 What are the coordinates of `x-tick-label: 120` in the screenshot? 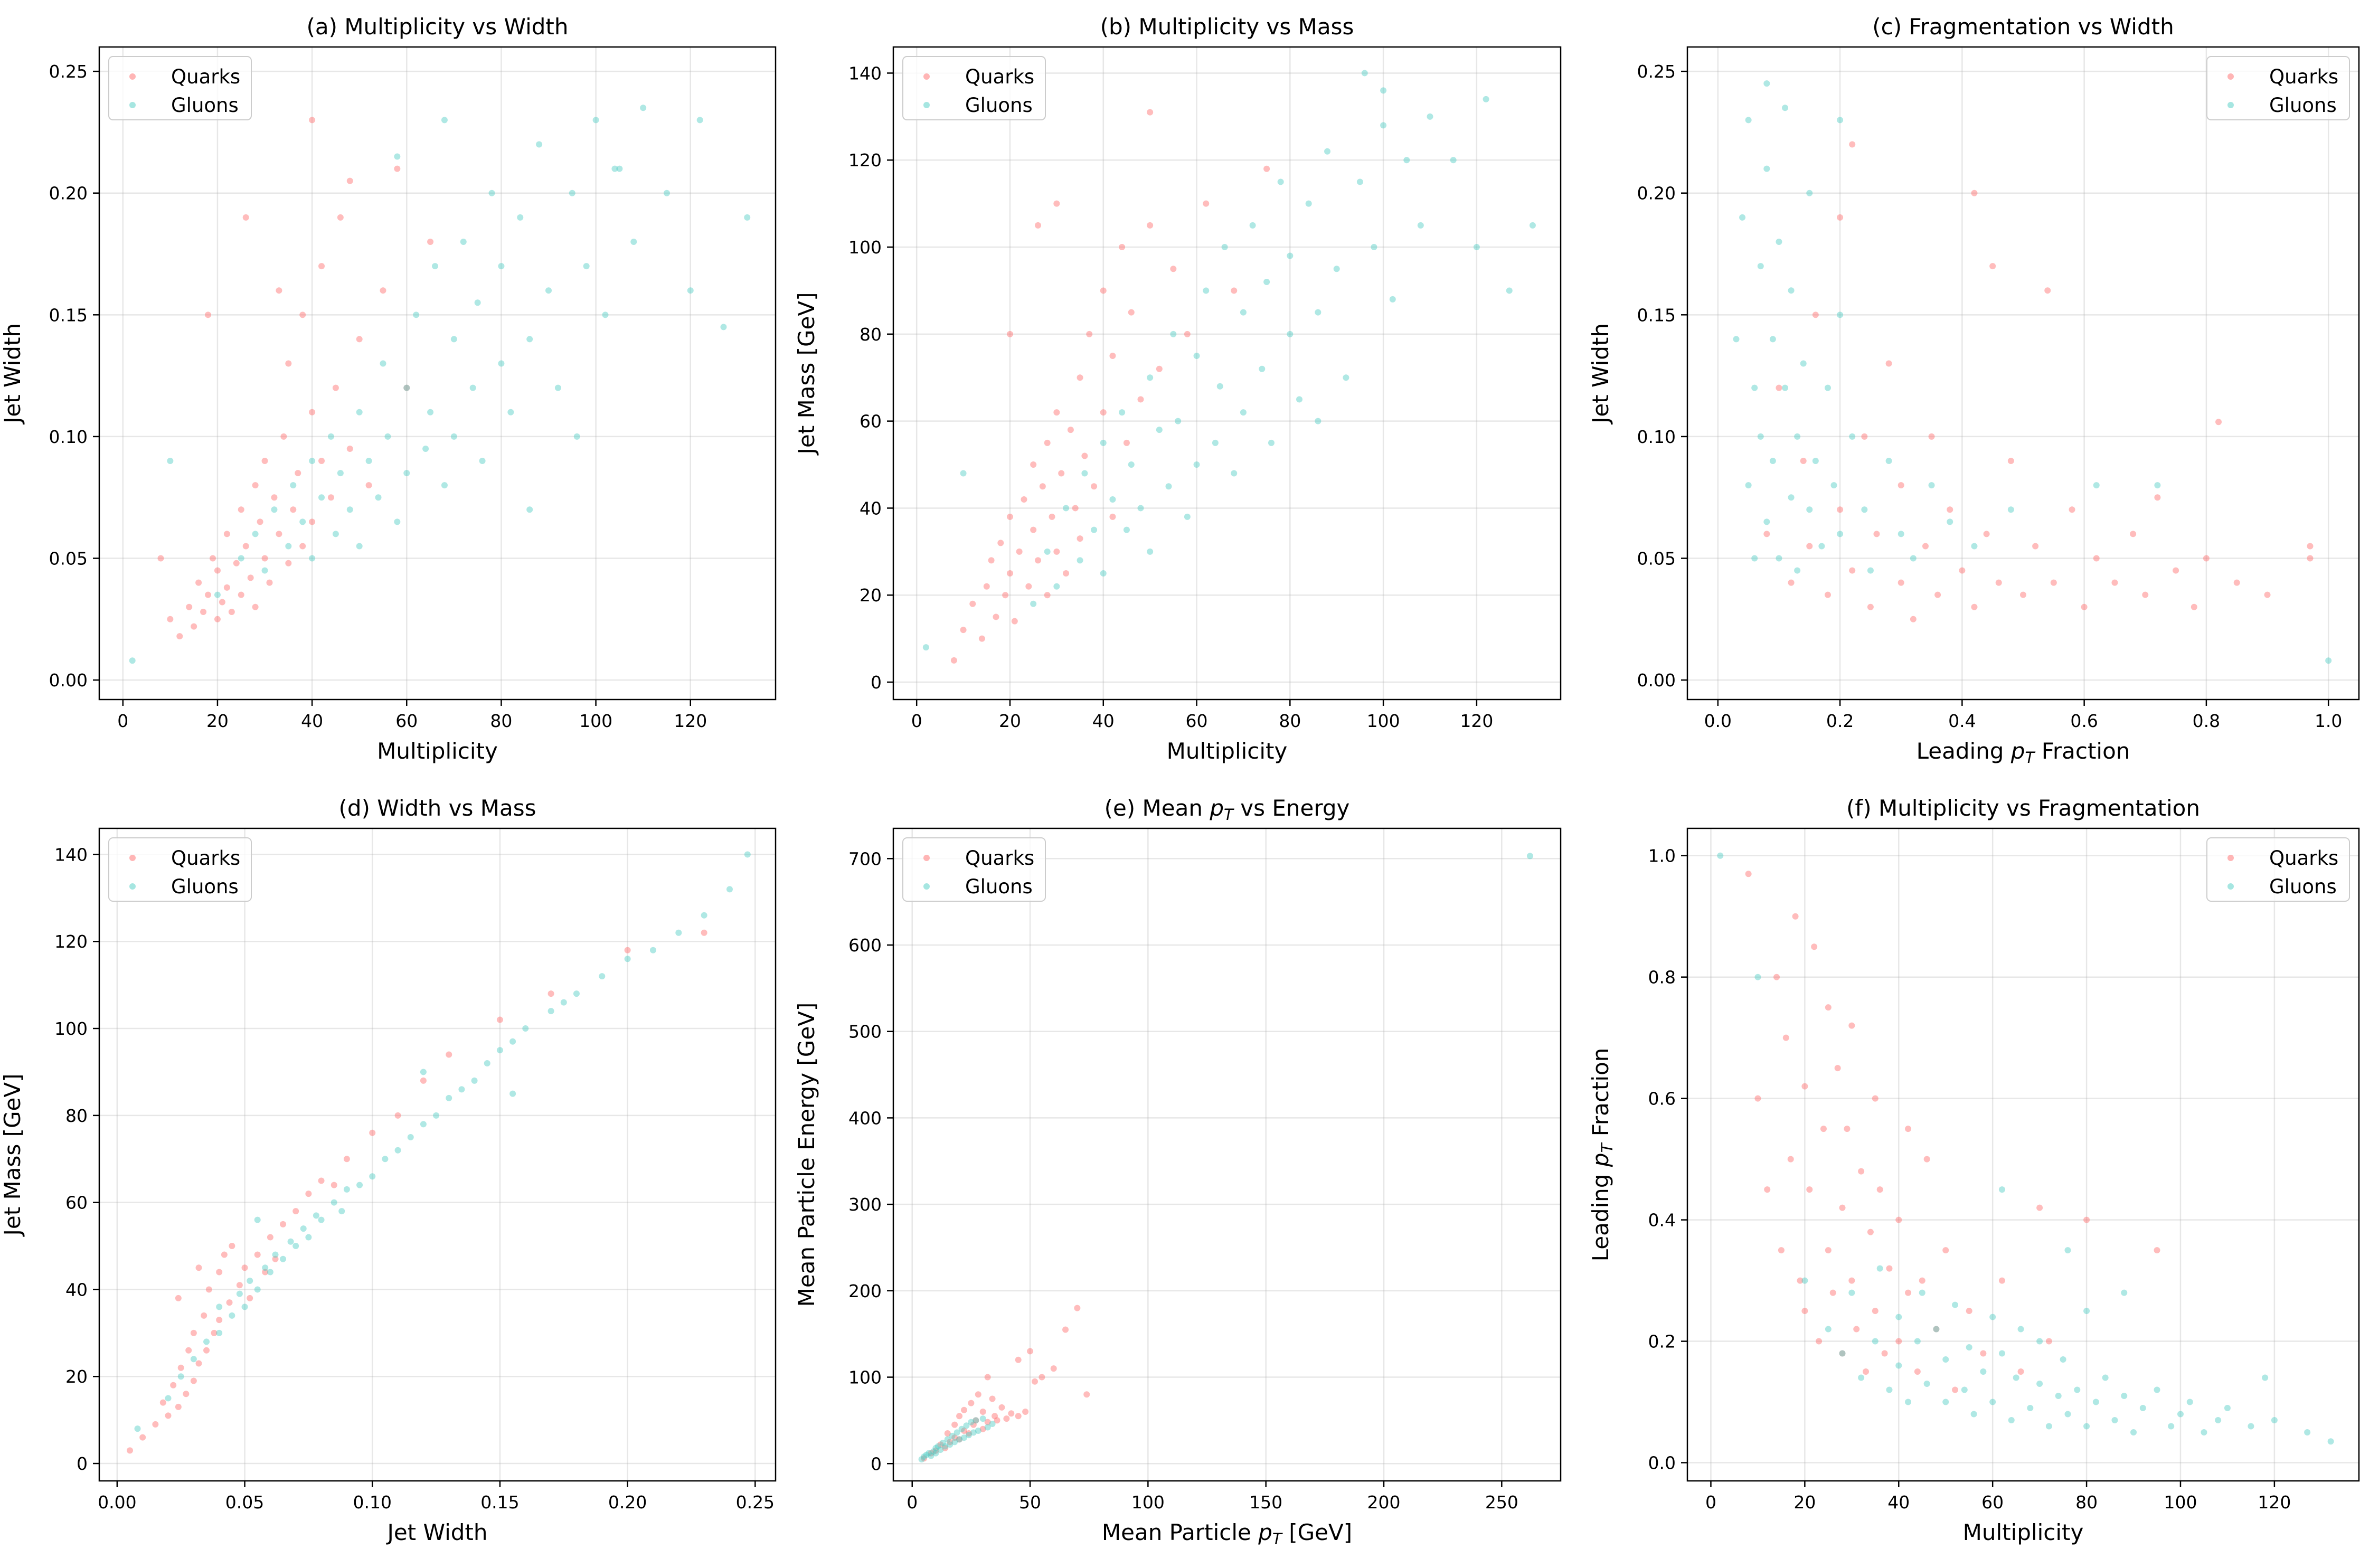 It's located at (2274, 1503).